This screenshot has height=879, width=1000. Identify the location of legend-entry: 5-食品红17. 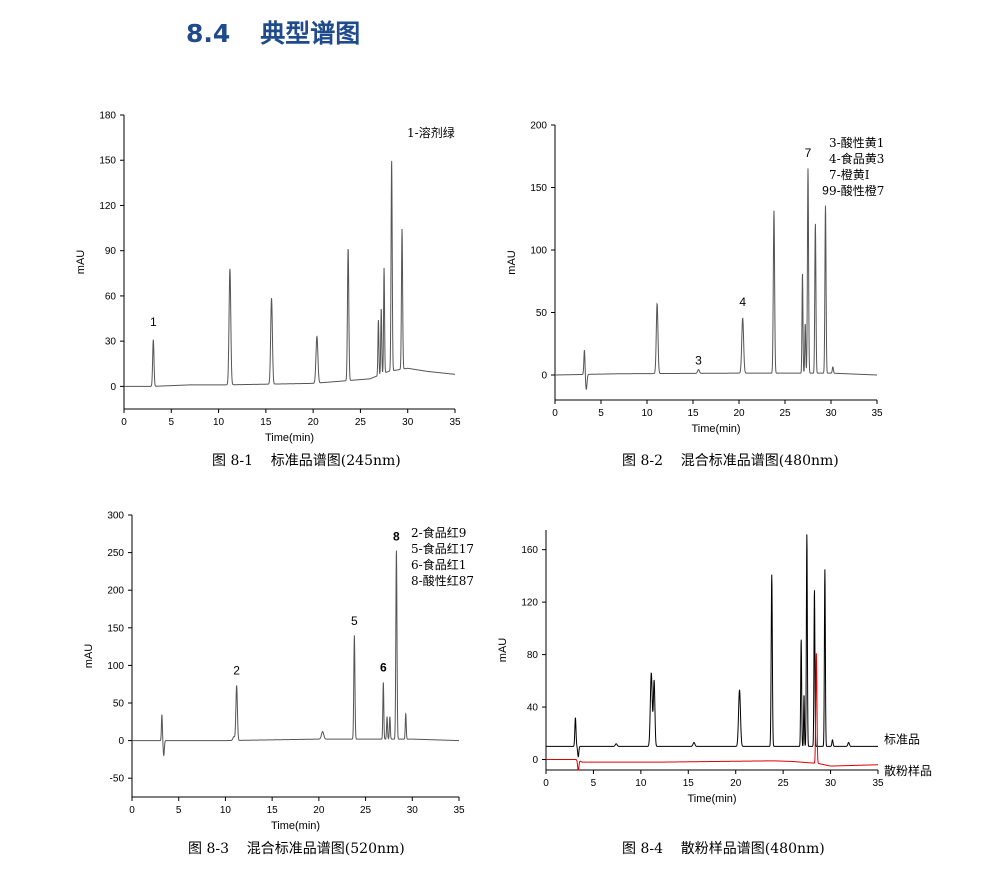
(442, 548).